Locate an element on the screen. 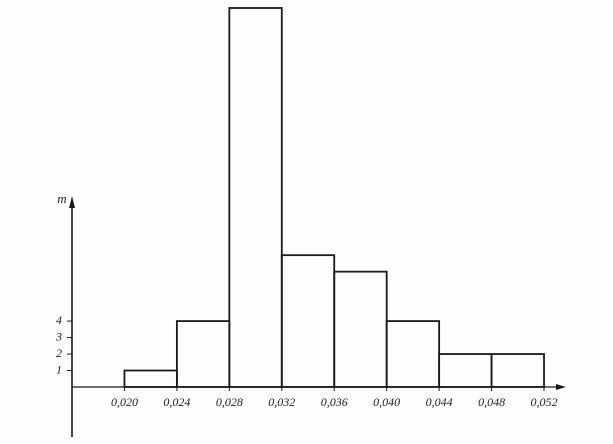  x-axis-arrow is located at coordinates (561, 387).